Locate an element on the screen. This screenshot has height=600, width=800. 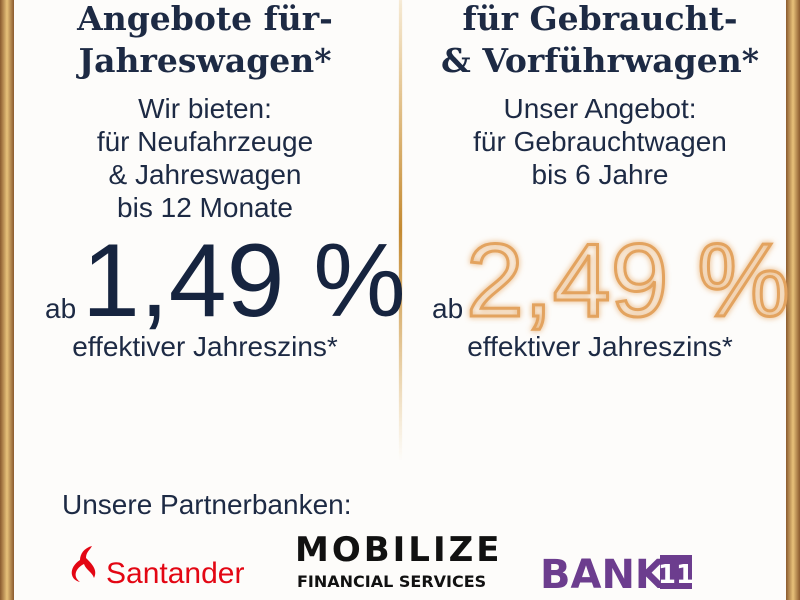
rate: 1,49 % is located at coordinates (244, 281).